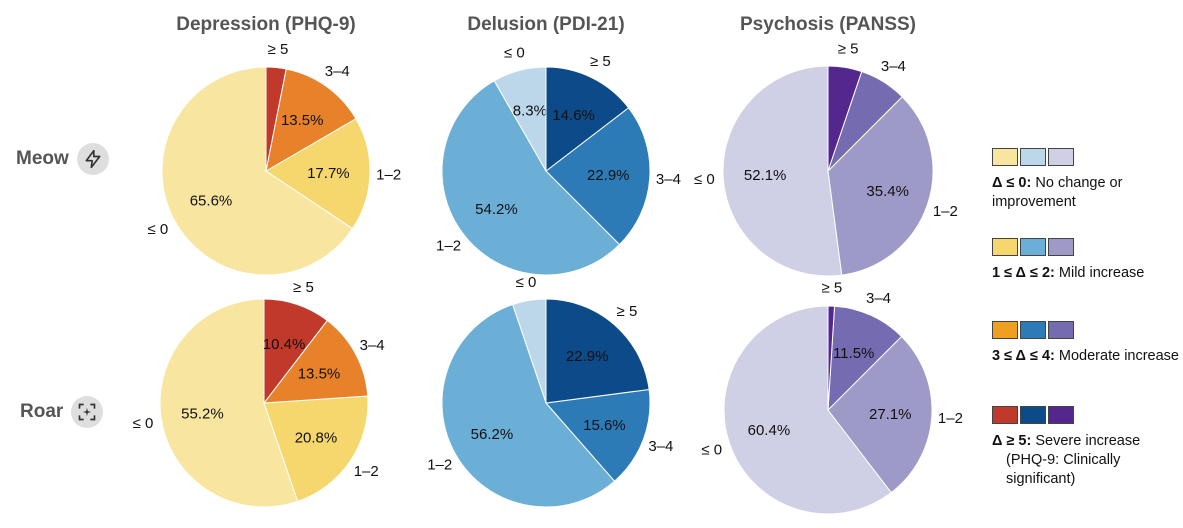 The height and width of the screenshot is (528, 1183). Describe the element at coordinates (1101, 273) in the screenshot. I see `legend-text: Mild increase` at that location.